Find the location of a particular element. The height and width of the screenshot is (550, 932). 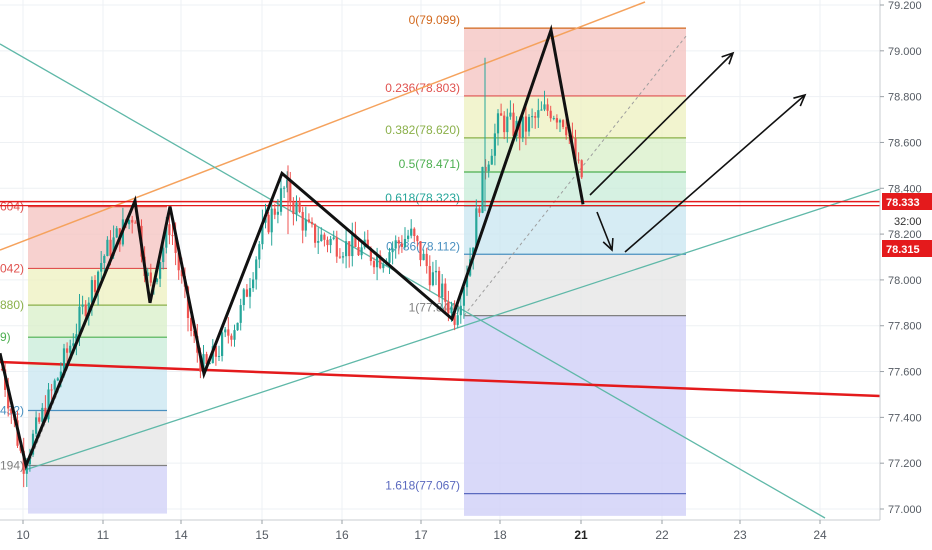

time-axis-tick-label: 15 is located at coordinates (262, 535).